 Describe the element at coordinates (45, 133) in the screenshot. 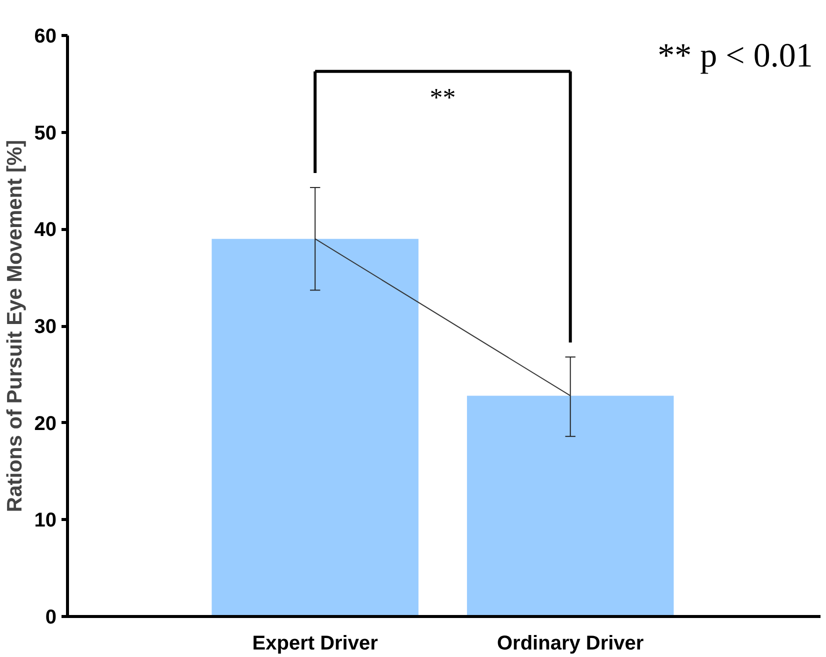

I see `y-tick-label: 50` at that location.